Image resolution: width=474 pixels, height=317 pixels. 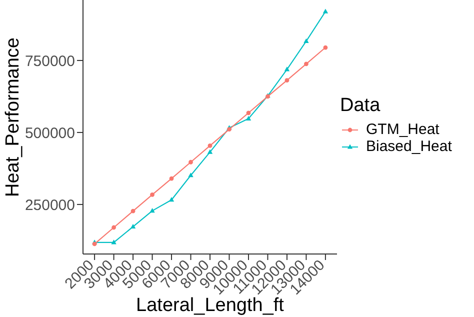 What do you see at coordinates (403, 129) in the screenshot?
I see `legend-label: GTM_Heat` at bounding box center [403, 129].